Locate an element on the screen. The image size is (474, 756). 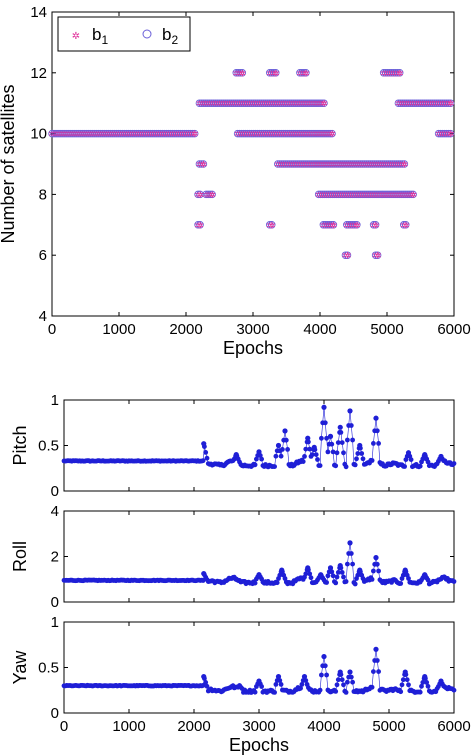
series-points is located at coordinates (259, 670).